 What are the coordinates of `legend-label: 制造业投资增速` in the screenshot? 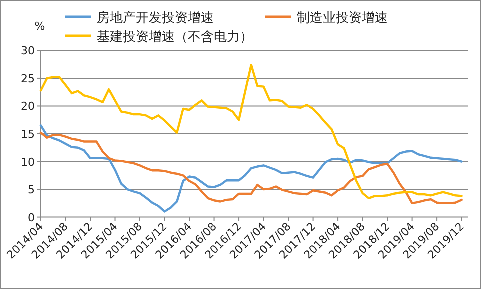 It's located at (342, 18).